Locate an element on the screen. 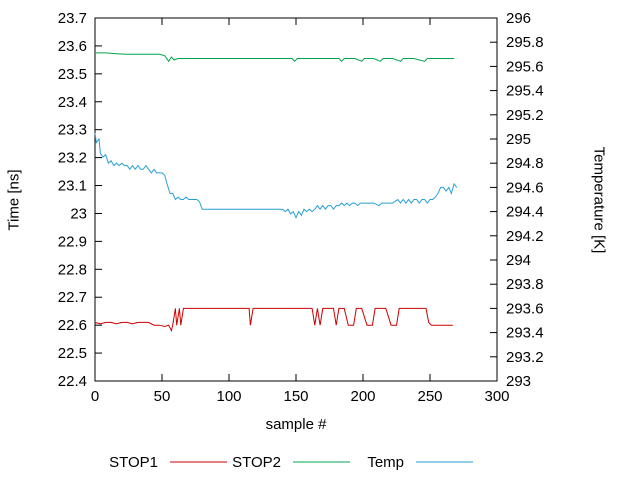  y-axis-title: Time [ns] is located at coordinates (14, 200).